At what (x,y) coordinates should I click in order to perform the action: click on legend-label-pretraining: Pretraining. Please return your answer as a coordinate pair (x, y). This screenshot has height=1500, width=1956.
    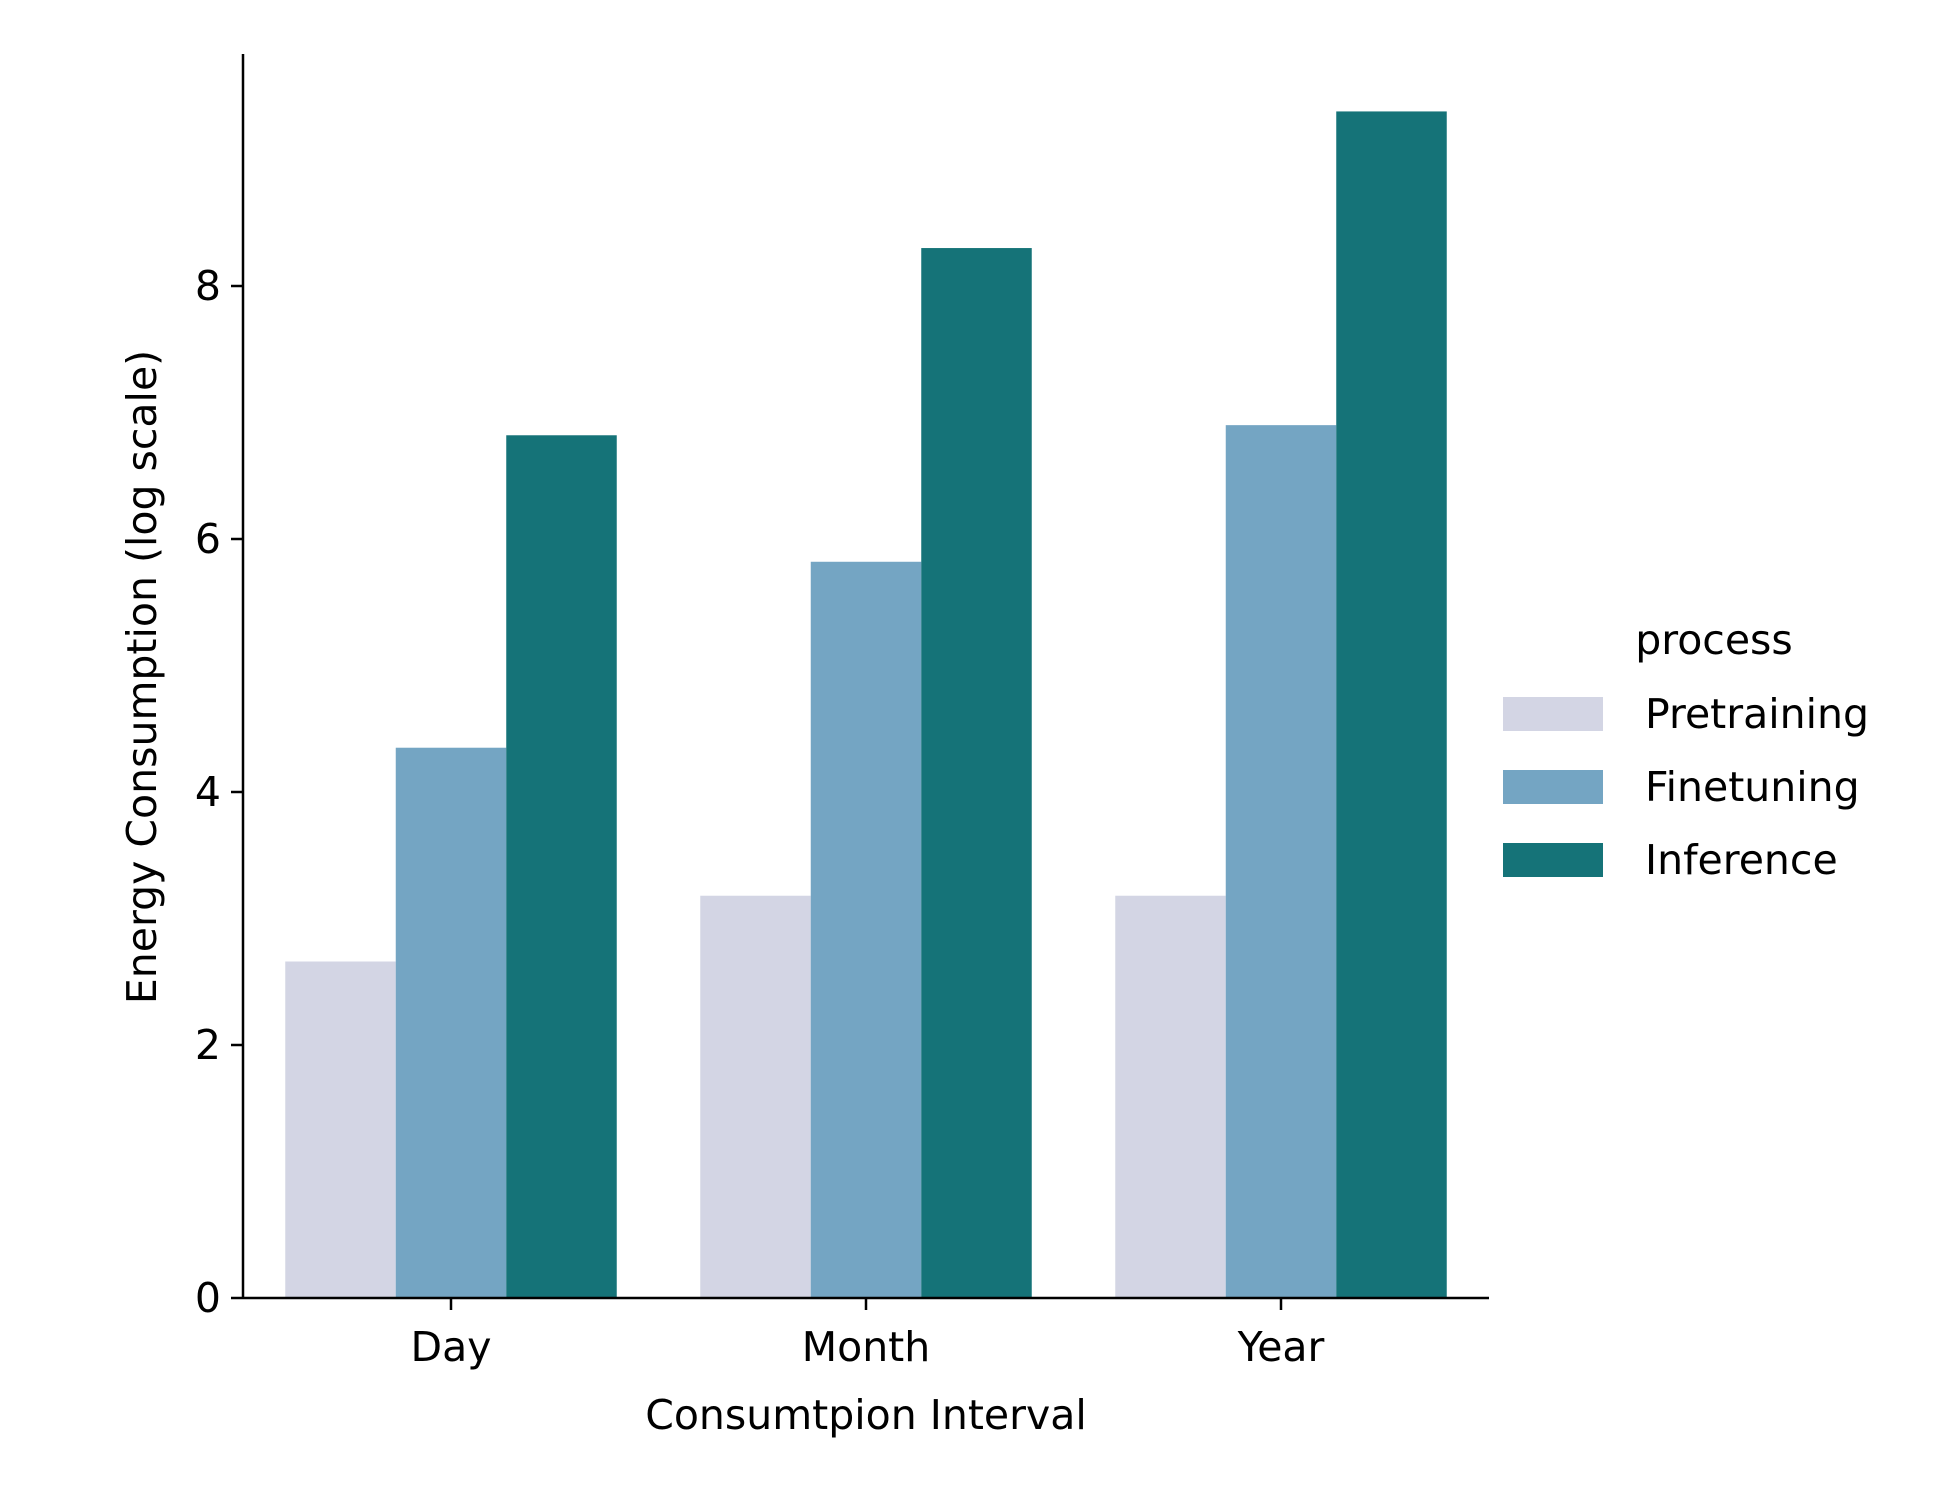
    Looking at the image, I should click on (1757, 714).